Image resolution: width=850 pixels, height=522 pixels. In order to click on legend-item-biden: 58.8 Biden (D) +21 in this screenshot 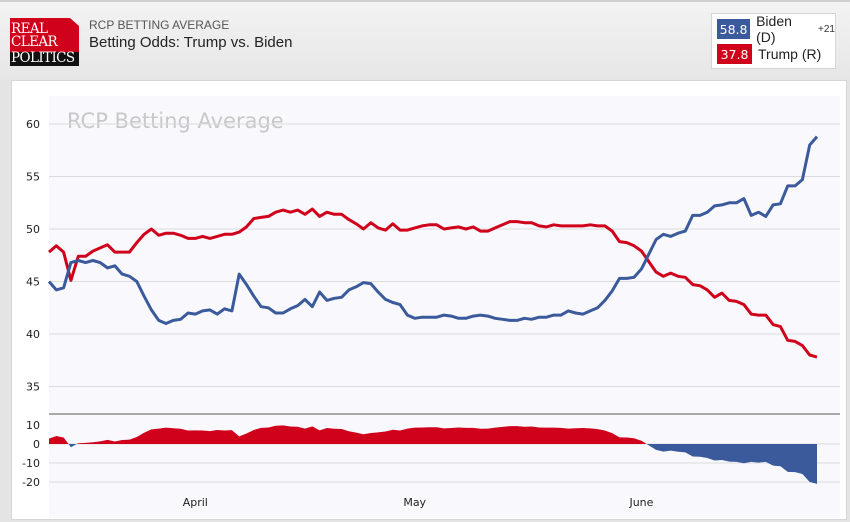, I will do `click(776, 29)`.